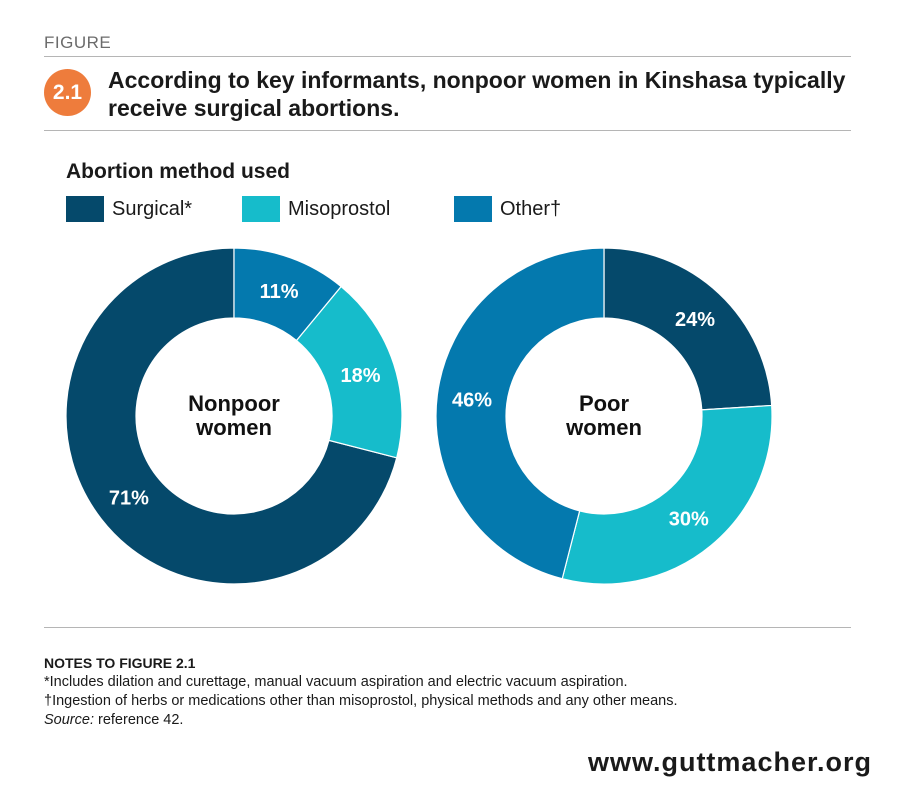 The image size is (900, 802). What do you see at coordinates (67, 92) in the screenshot?
I see `figure-number-badge: 2.1` at bounding box center [67, 92].